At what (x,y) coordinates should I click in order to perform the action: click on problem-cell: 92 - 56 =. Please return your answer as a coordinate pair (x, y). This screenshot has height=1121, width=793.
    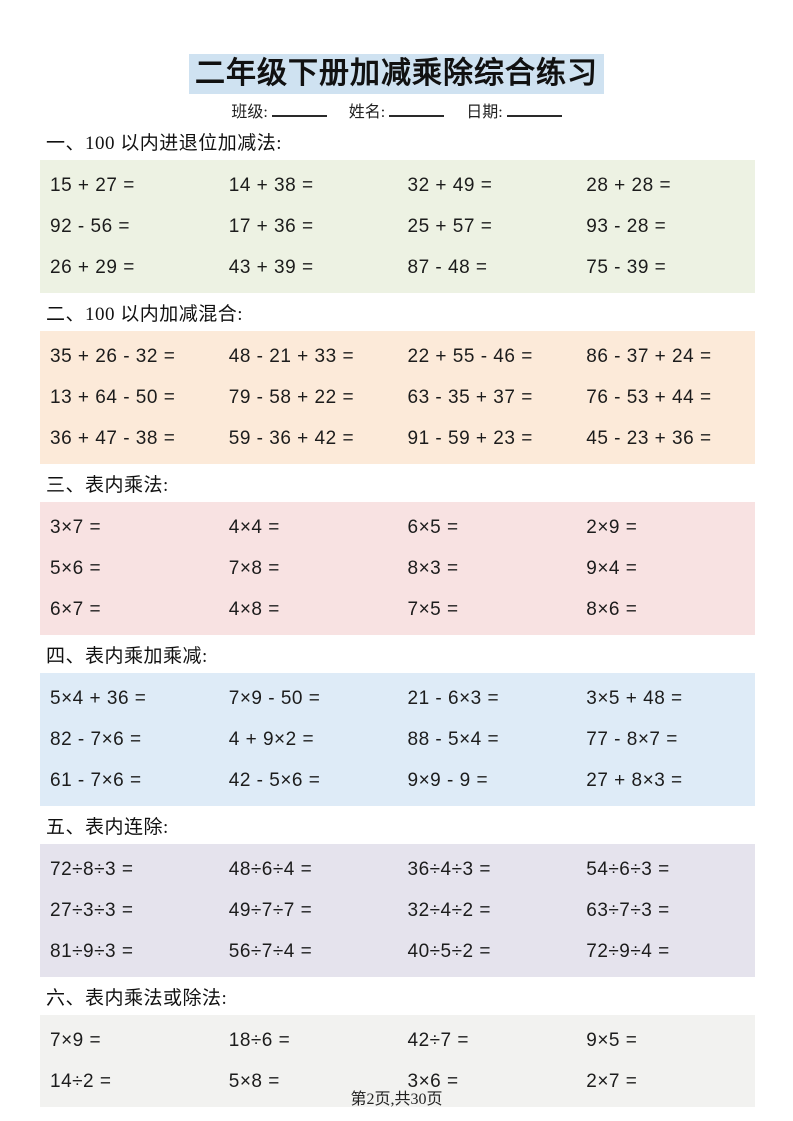
    Looking at the image, I should click on (90, 226).